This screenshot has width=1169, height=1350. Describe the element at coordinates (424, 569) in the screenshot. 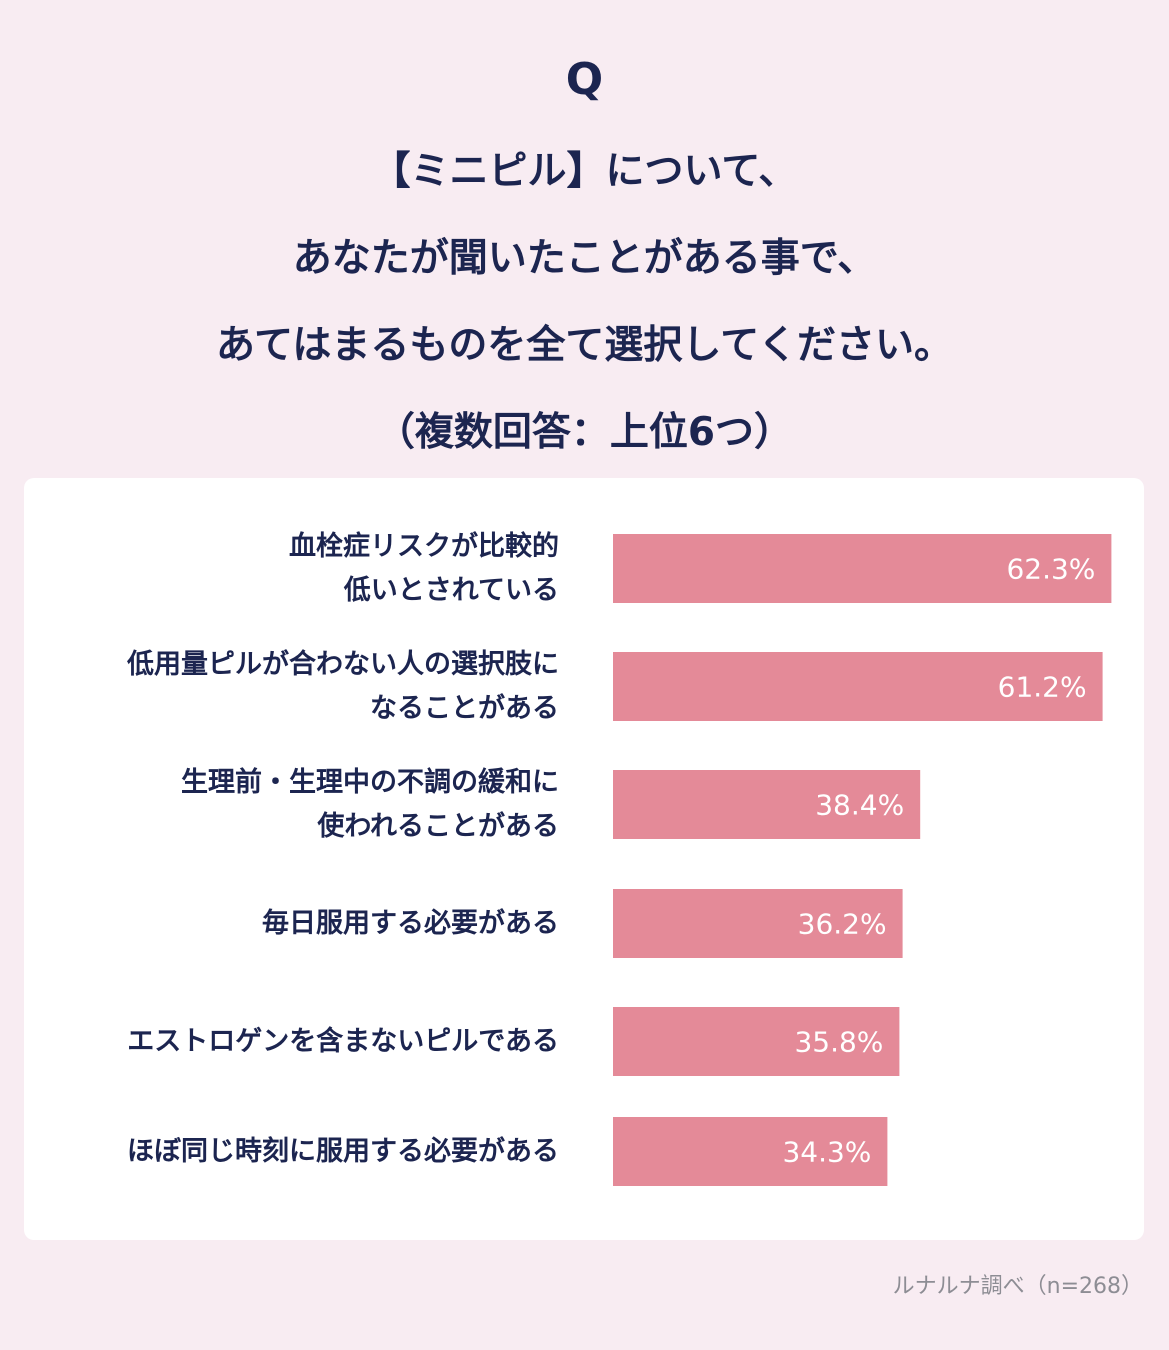

I see `category-label-1: 血栓症リスクが比較的低いとされている` at that location.